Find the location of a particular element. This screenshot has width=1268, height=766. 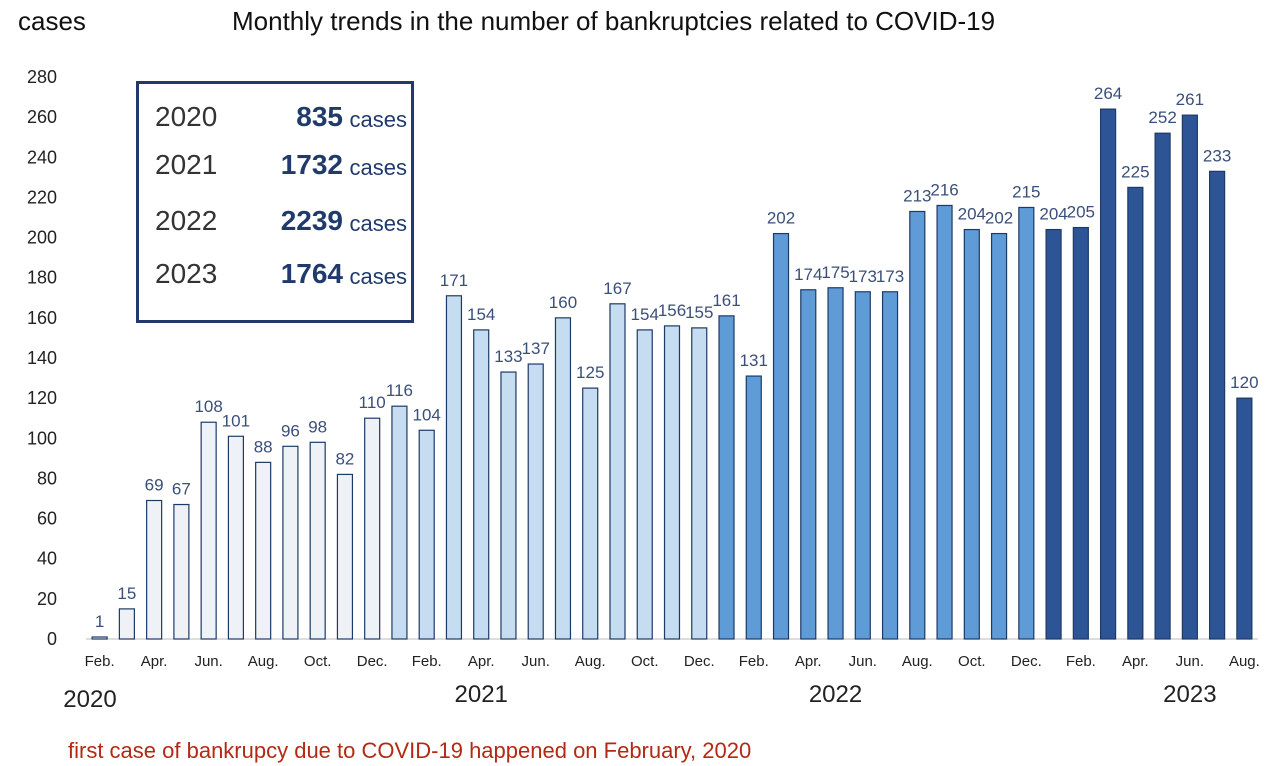

data-label: 125 is located at coordinates (590, 372).